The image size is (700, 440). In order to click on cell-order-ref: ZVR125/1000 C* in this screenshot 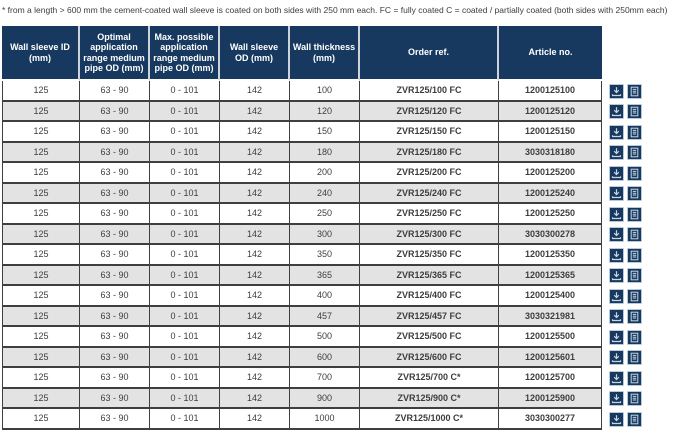, I will do `click(429, 419)`.